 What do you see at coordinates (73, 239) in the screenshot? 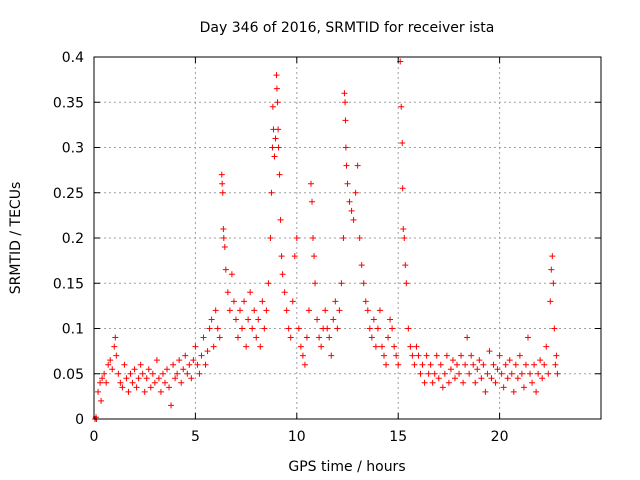
I see `y-tick-label: 0.2` at bounding box center [73, 239].